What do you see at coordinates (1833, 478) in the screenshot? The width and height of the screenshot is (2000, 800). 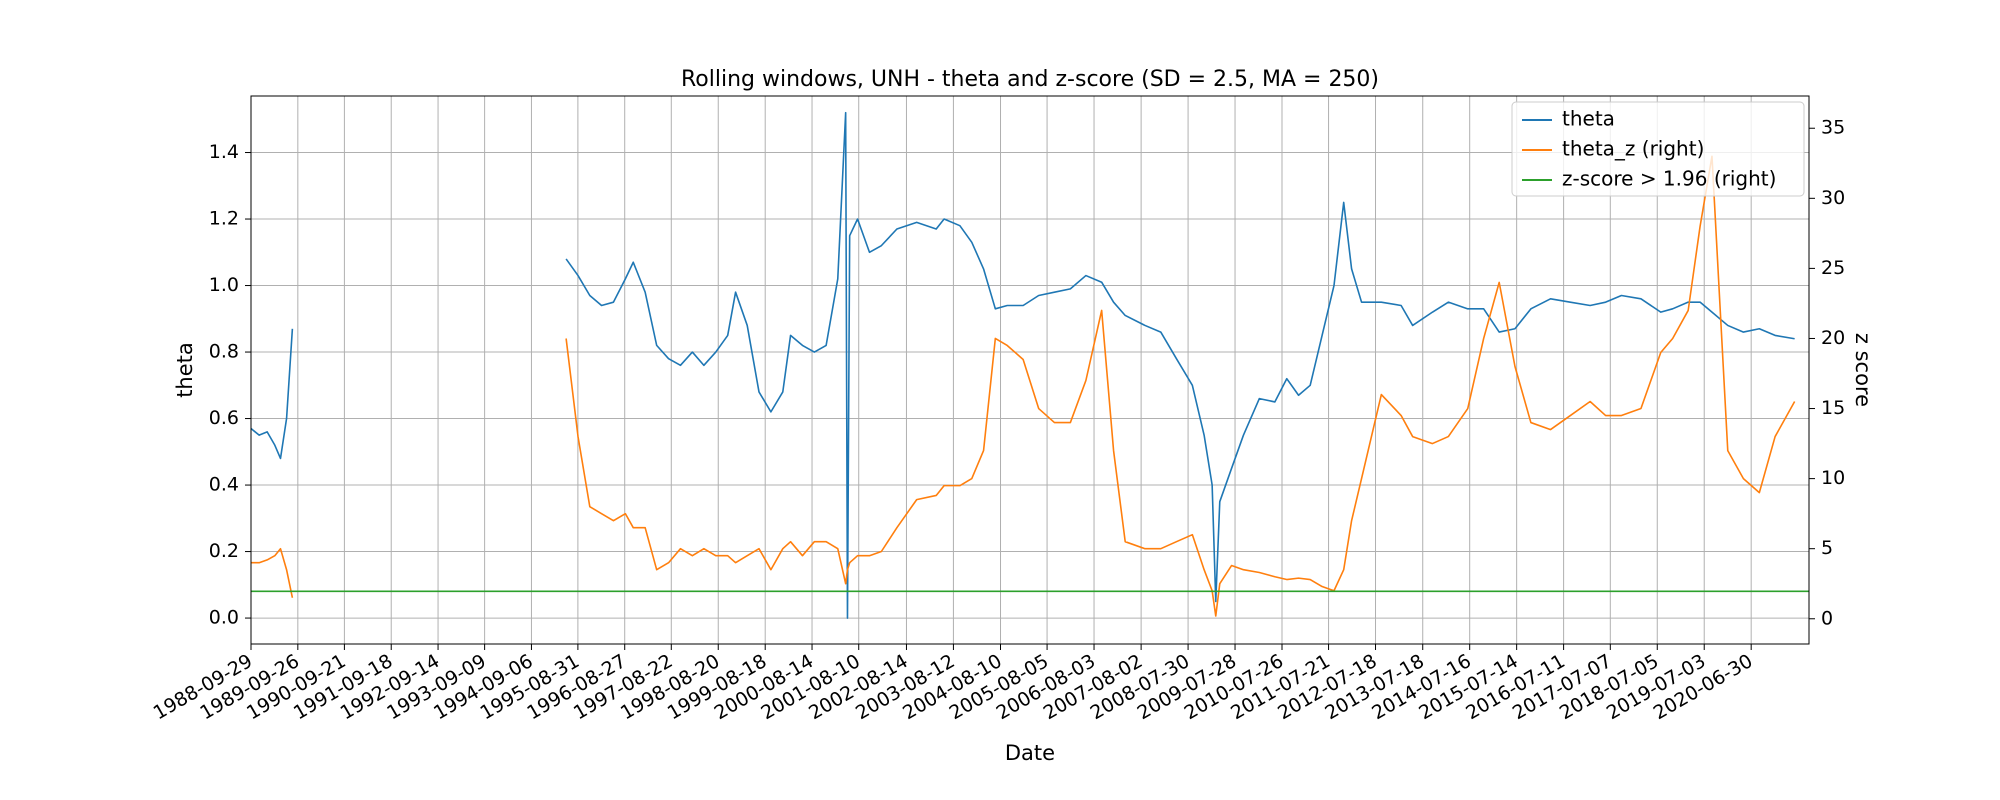 I see `y2-tick-label: 10` at bounding box center [1833, 478].